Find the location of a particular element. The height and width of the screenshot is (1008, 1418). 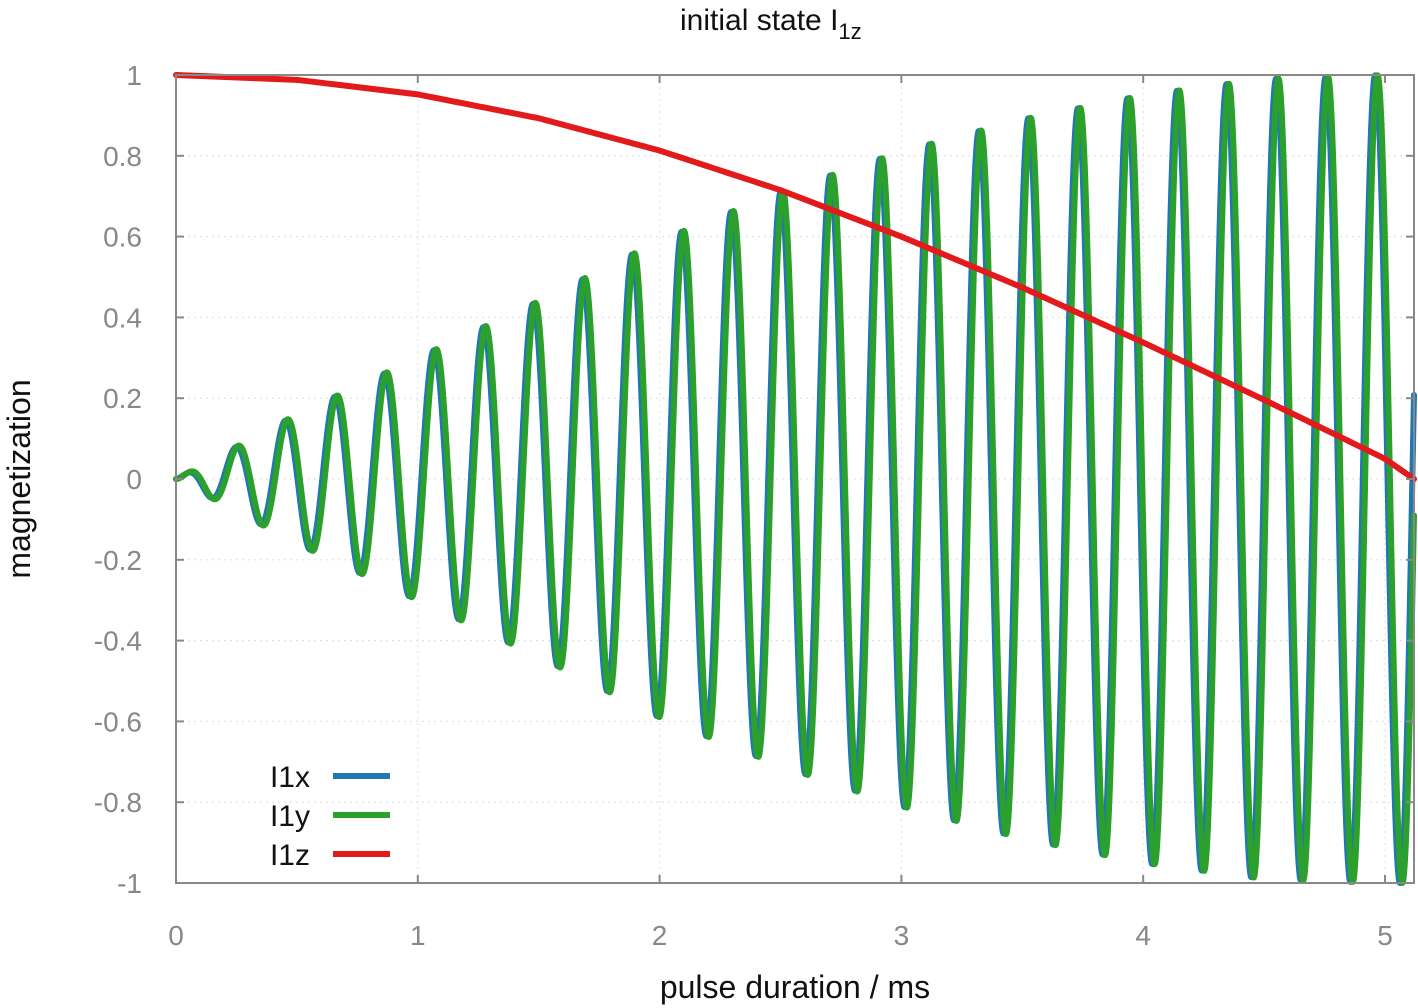

legend: I1x I1y I1z is located at coordinates (330, 816).